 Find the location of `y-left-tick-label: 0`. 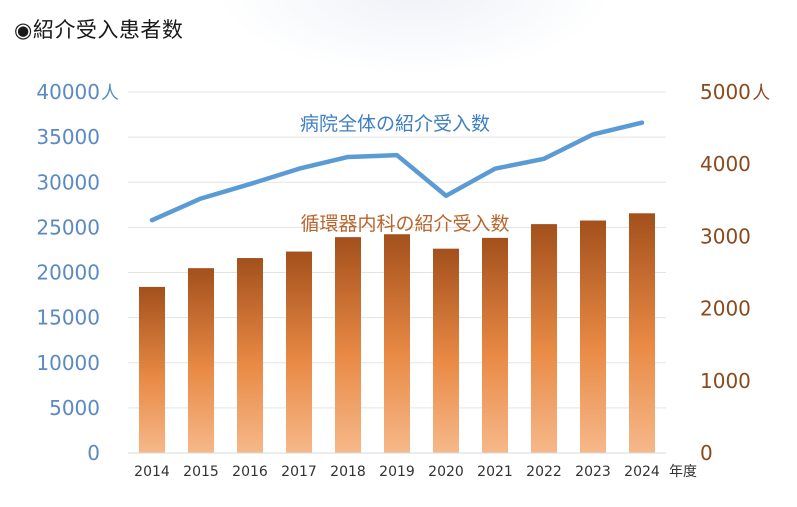

y-left-tick-label: 0 is located at coordinates (93, 453).